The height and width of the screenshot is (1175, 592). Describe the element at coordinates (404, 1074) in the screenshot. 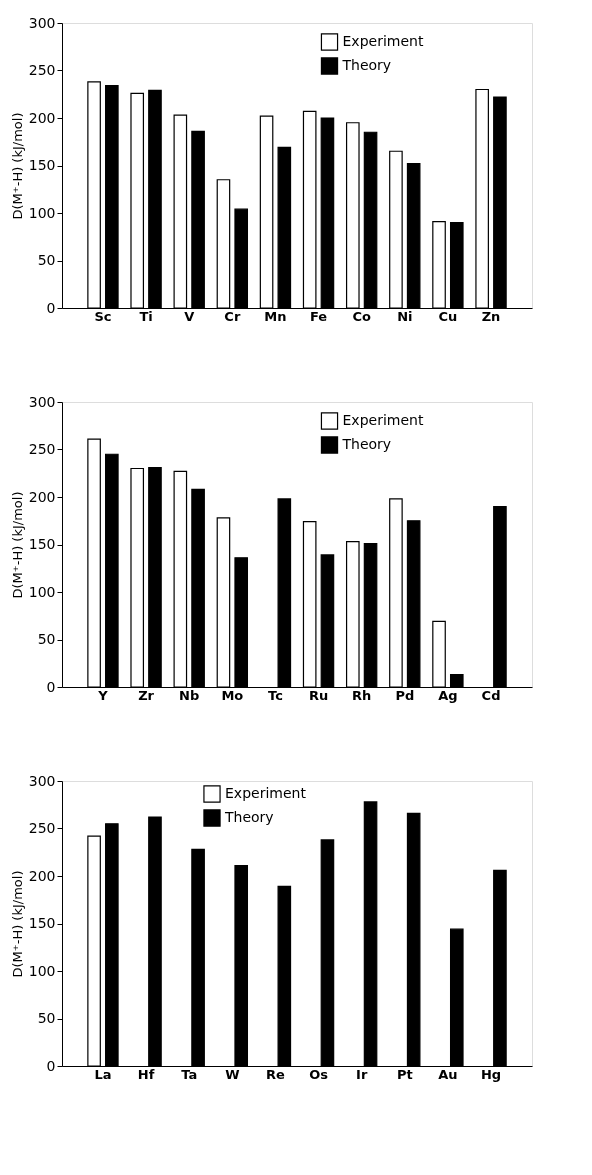

I see `x-tick-label: Pt` at that location.